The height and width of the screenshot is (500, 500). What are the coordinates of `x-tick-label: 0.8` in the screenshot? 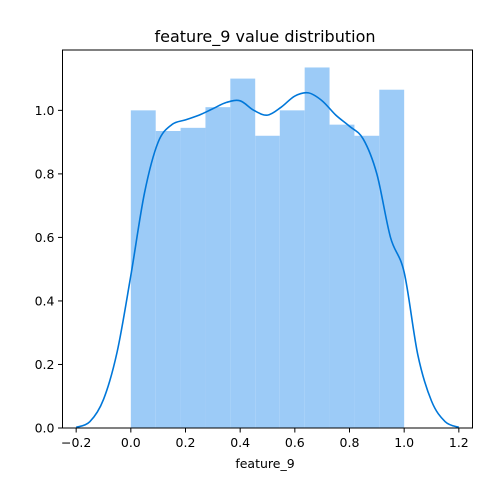 It's located at (350, 442).